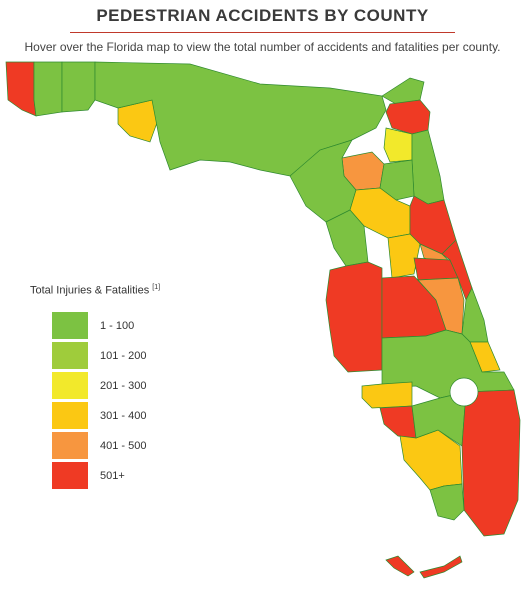 The image size is (525, 600). Describe the element at coordinates (403, 91) in the screenshot. I see `county-nassau` at that location.